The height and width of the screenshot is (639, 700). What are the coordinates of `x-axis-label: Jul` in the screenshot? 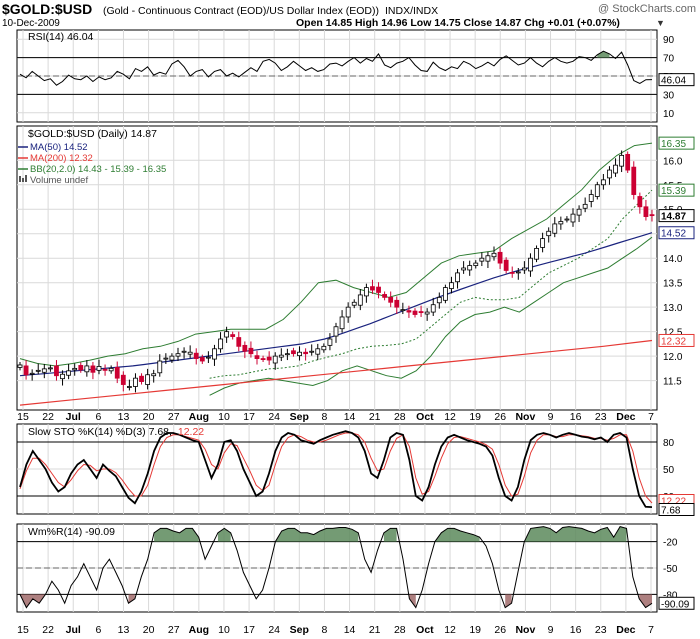 It's located at (73, 417).